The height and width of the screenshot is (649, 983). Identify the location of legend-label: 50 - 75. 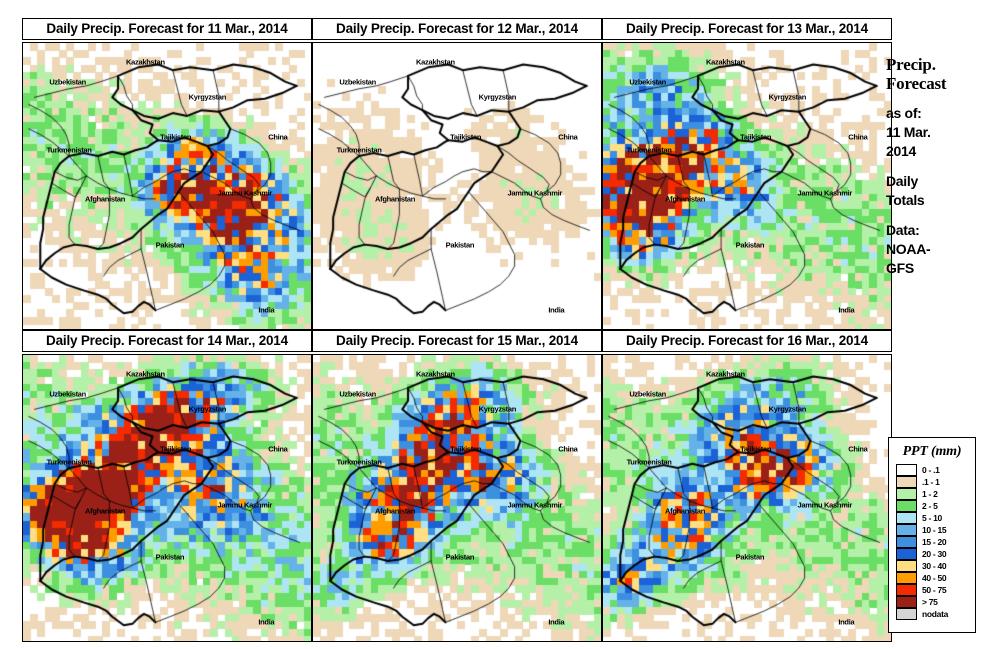
(934, 590).